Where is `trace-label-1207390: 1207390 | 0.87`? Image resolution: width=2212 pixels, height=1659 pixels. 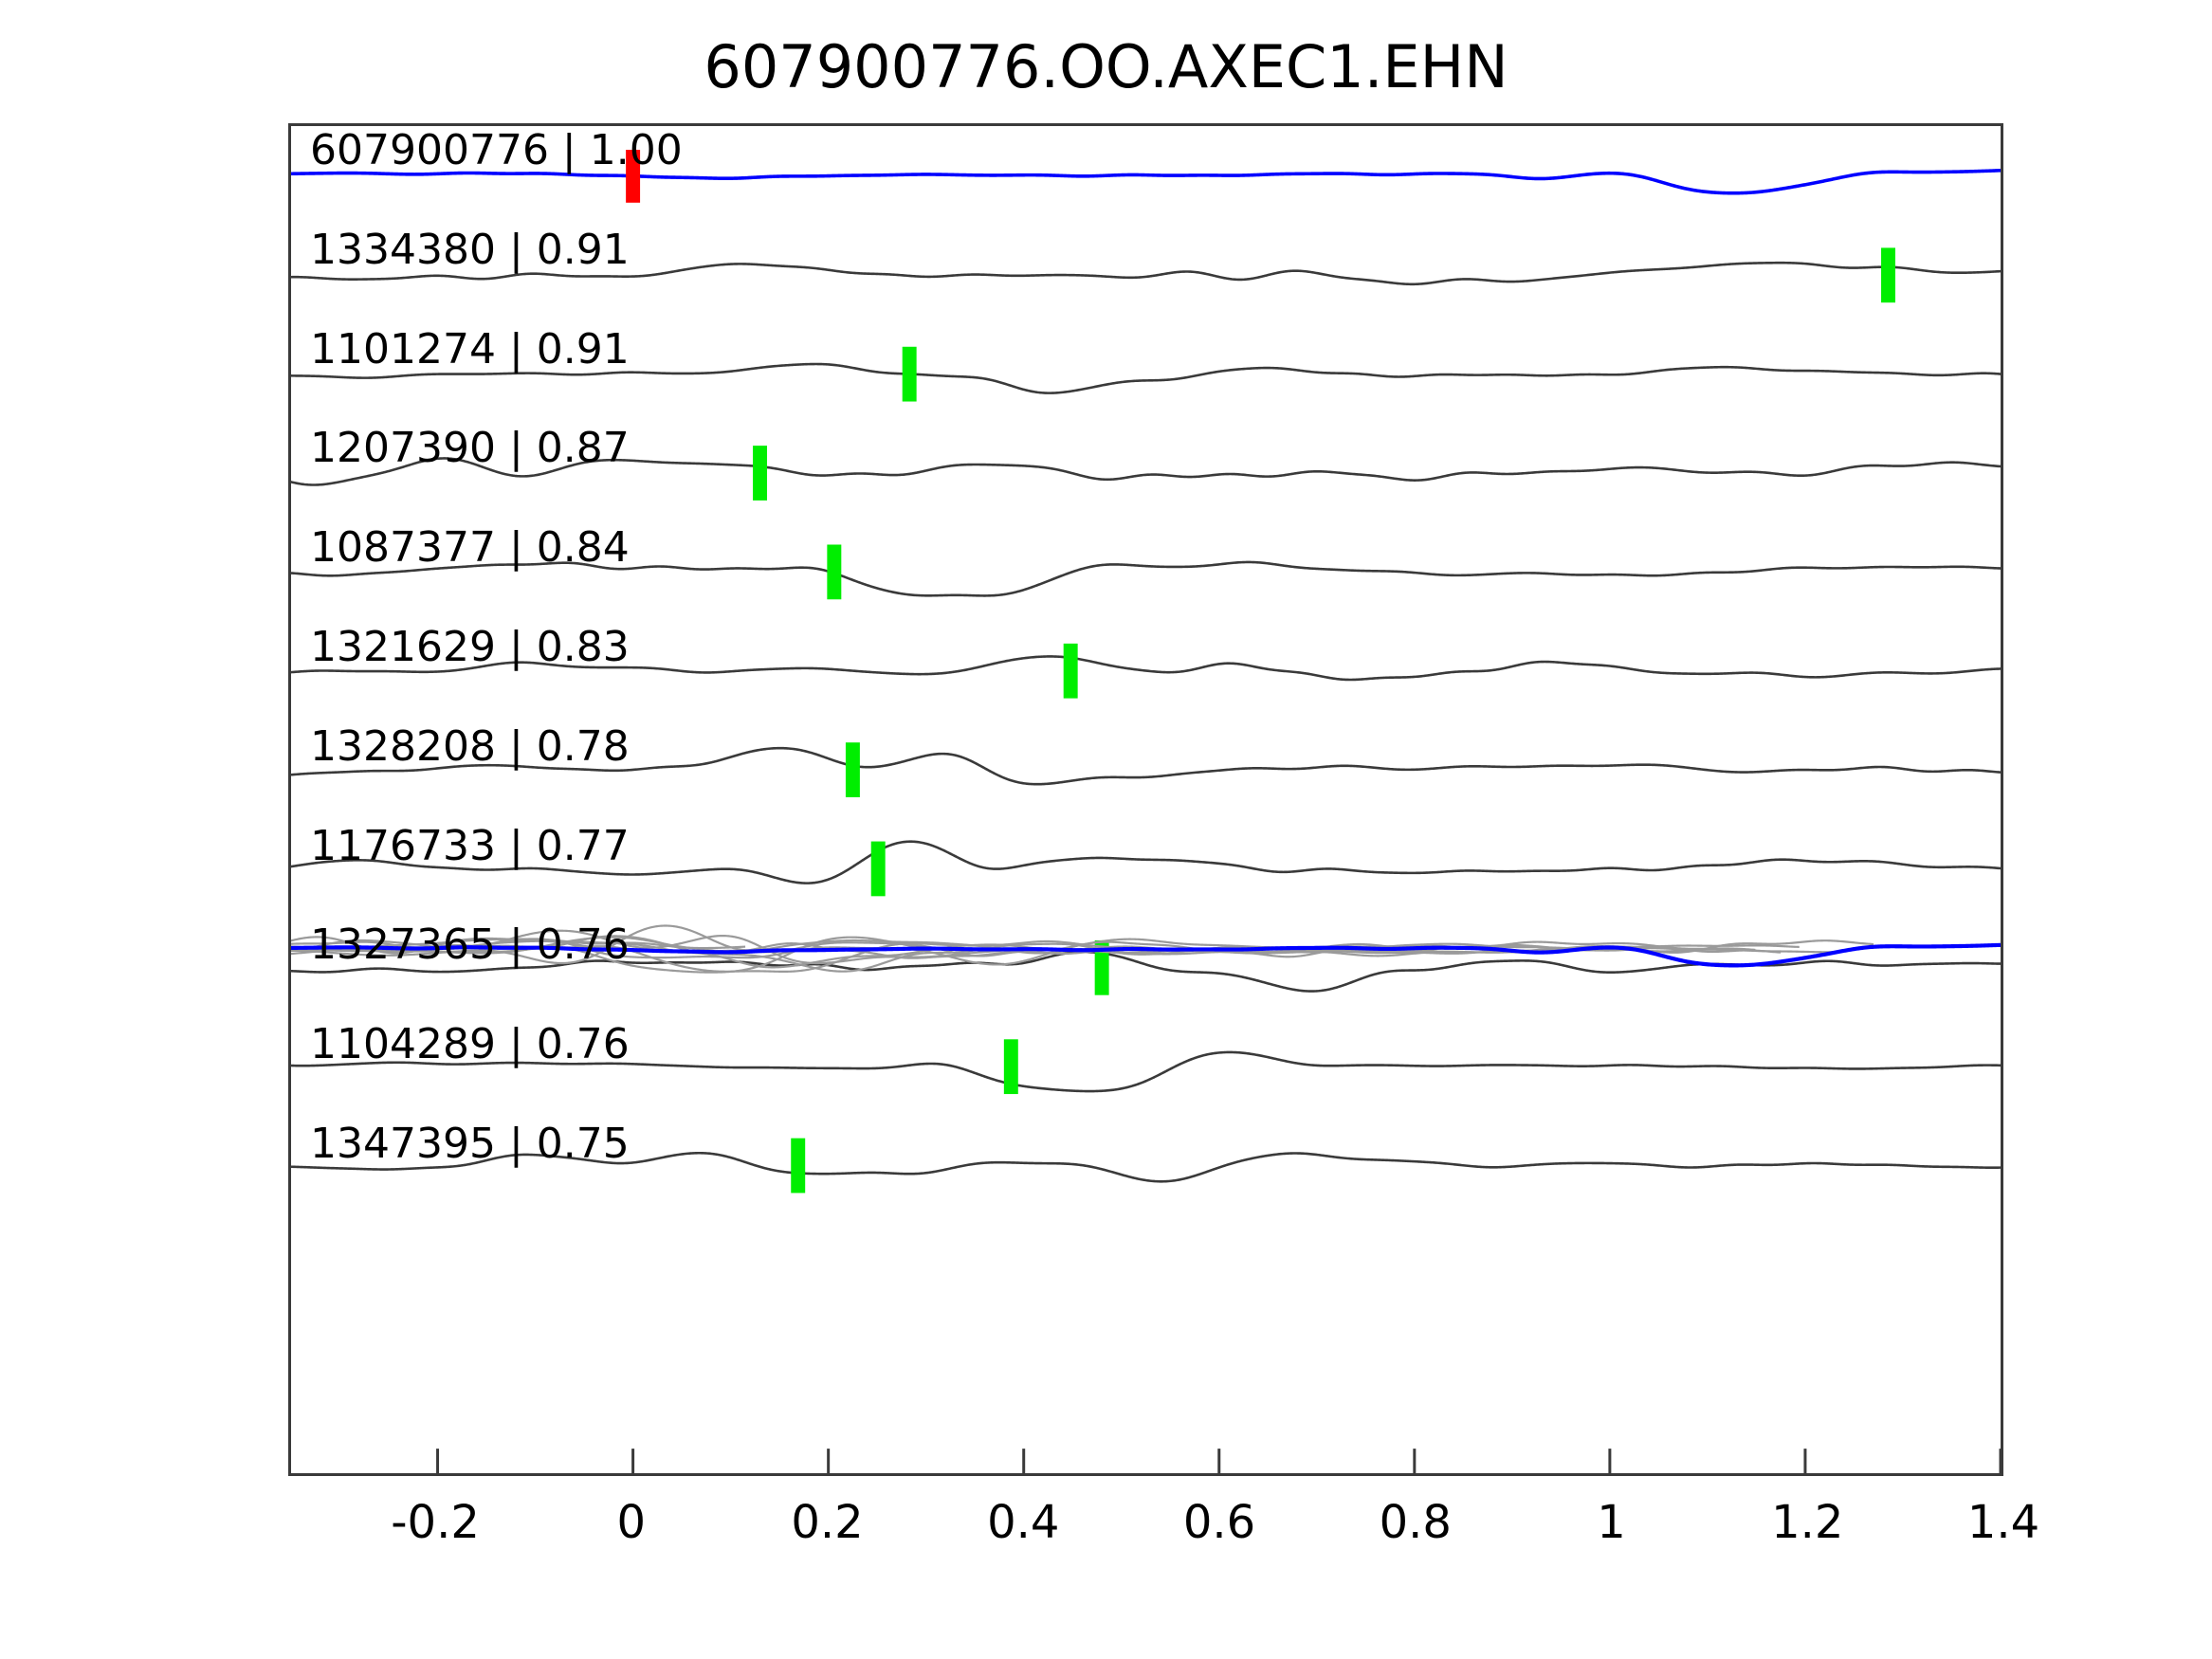
trace-label-1207390: 1207390 | 0.87 is located at coordinates (470, 448).